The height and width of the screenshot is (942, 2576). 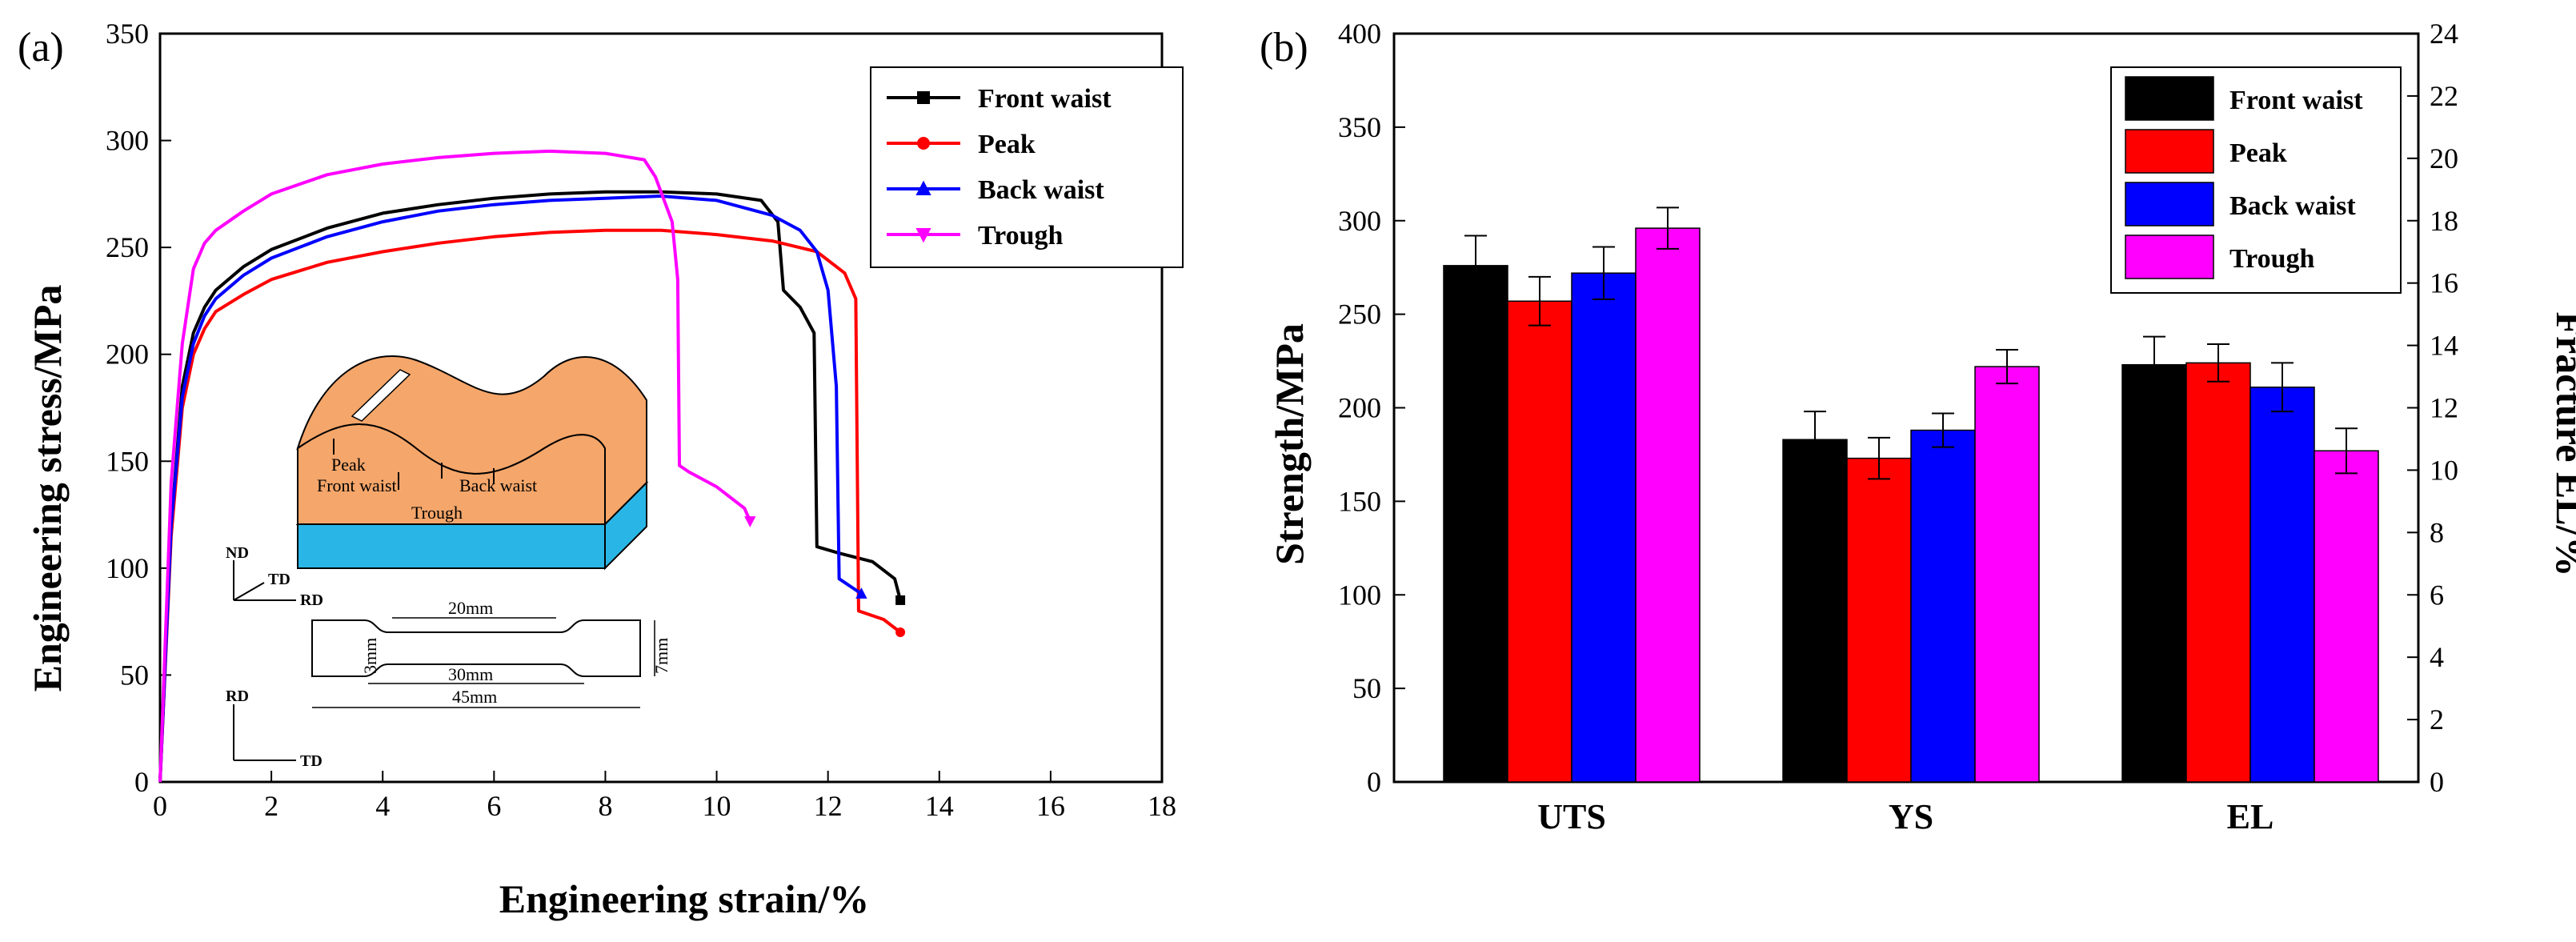 I want to click on category-label: EL, so click(x=2250, y=816).